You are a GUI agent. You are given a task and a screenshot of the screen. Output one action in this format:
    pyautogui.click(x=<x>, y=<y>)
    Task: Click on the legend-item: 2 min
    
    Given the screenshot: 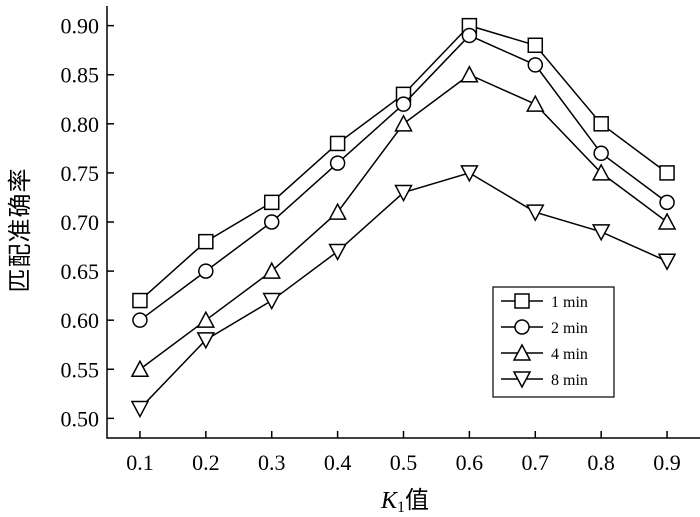 What is the action you would take?
    pyautogui.click(x=544, y=328)
    